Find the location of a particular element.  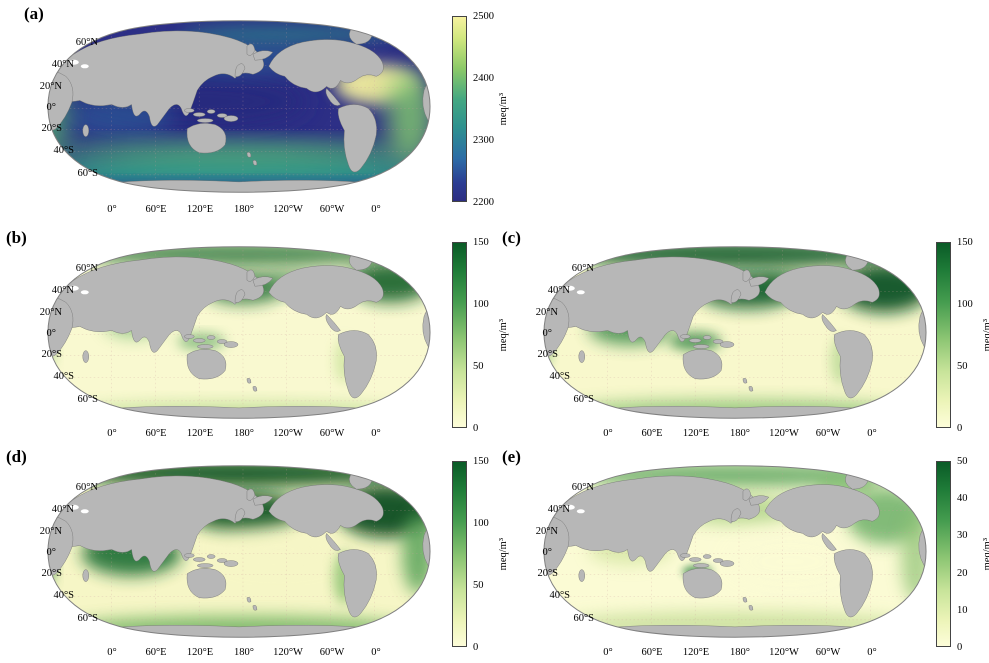

map-d-svg is located at coordinates (239, 551).